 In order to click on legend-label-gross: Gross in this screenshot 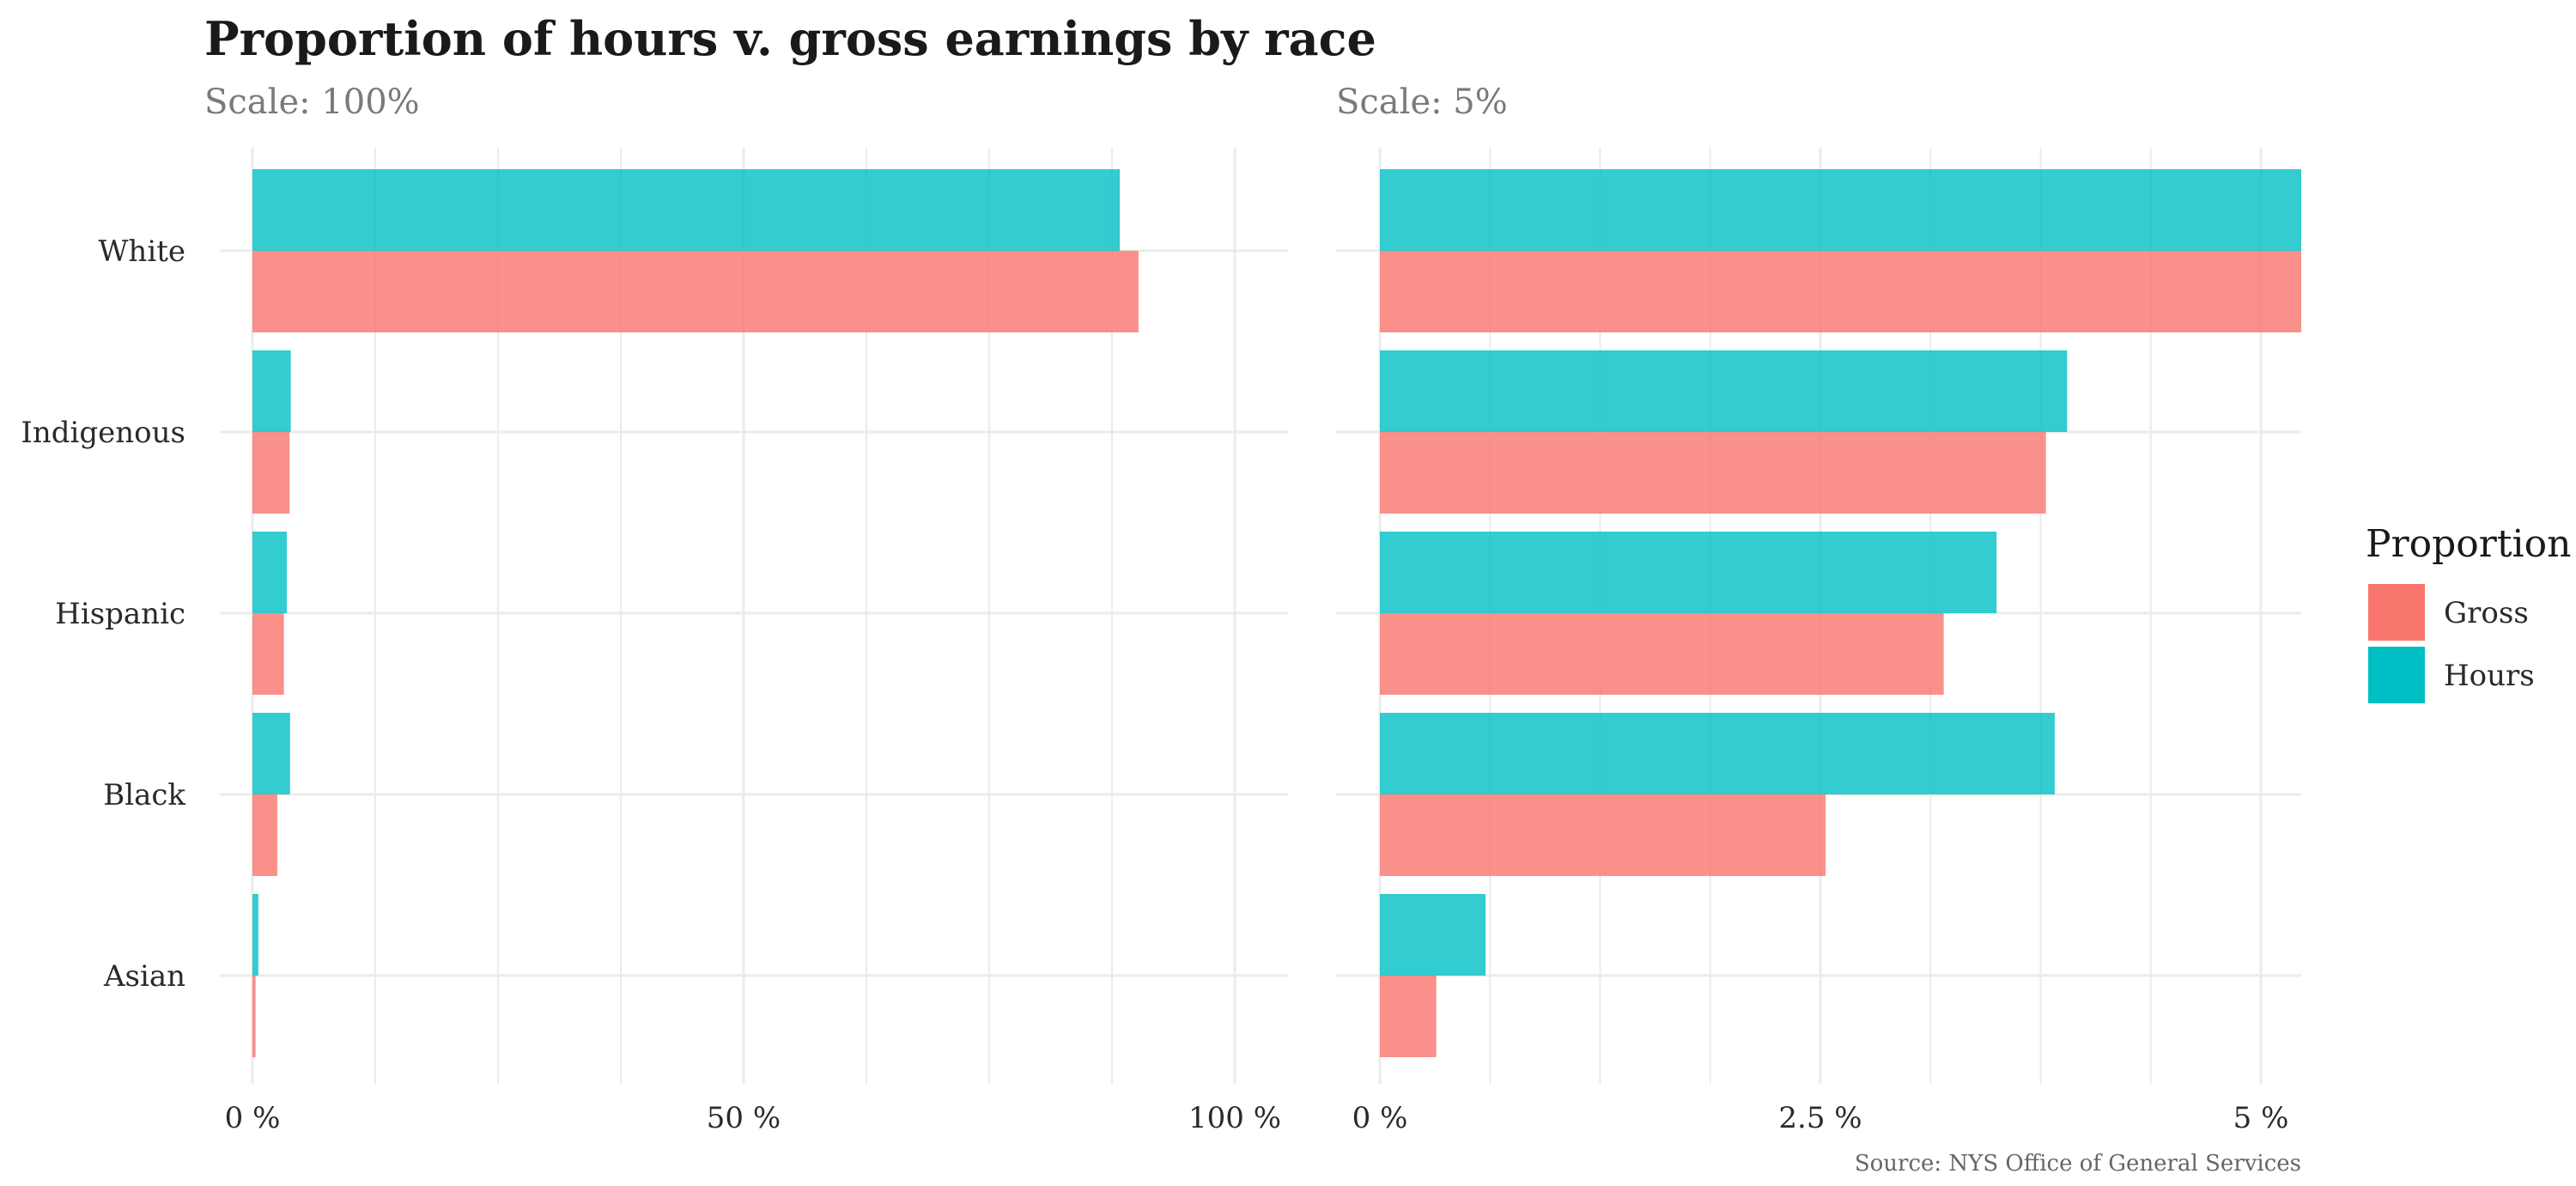, I will do `click(2486, 613)`.